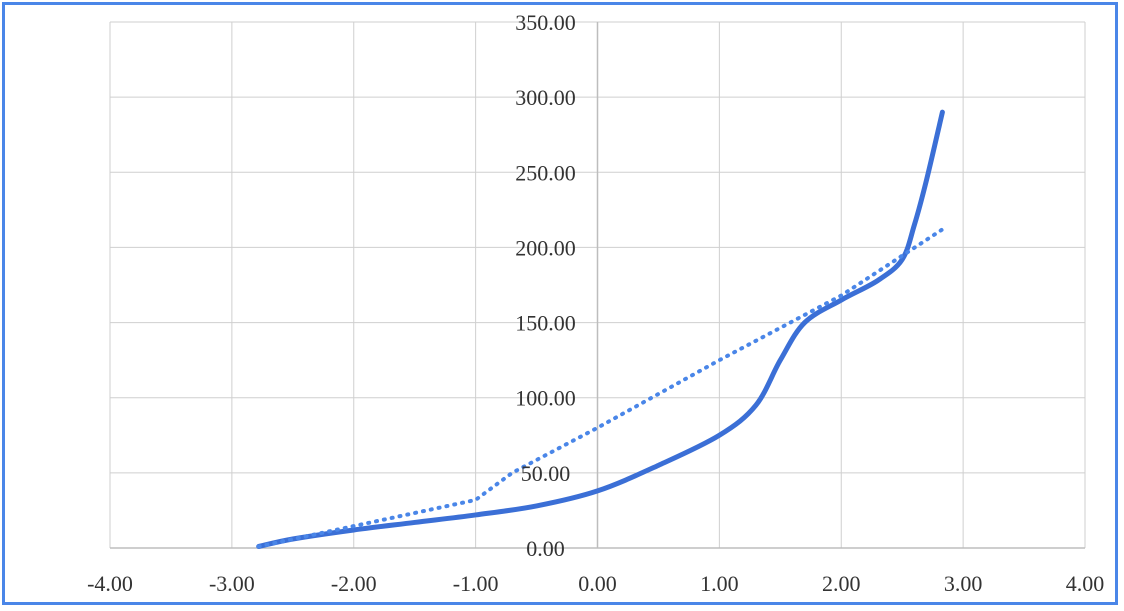 The height and width of the screenshot is (611, 1124). What do you see at coordinates (545, 323) in the screenshot?
I see `y-tick-label: 150.00` at bounding box center [545, 323].